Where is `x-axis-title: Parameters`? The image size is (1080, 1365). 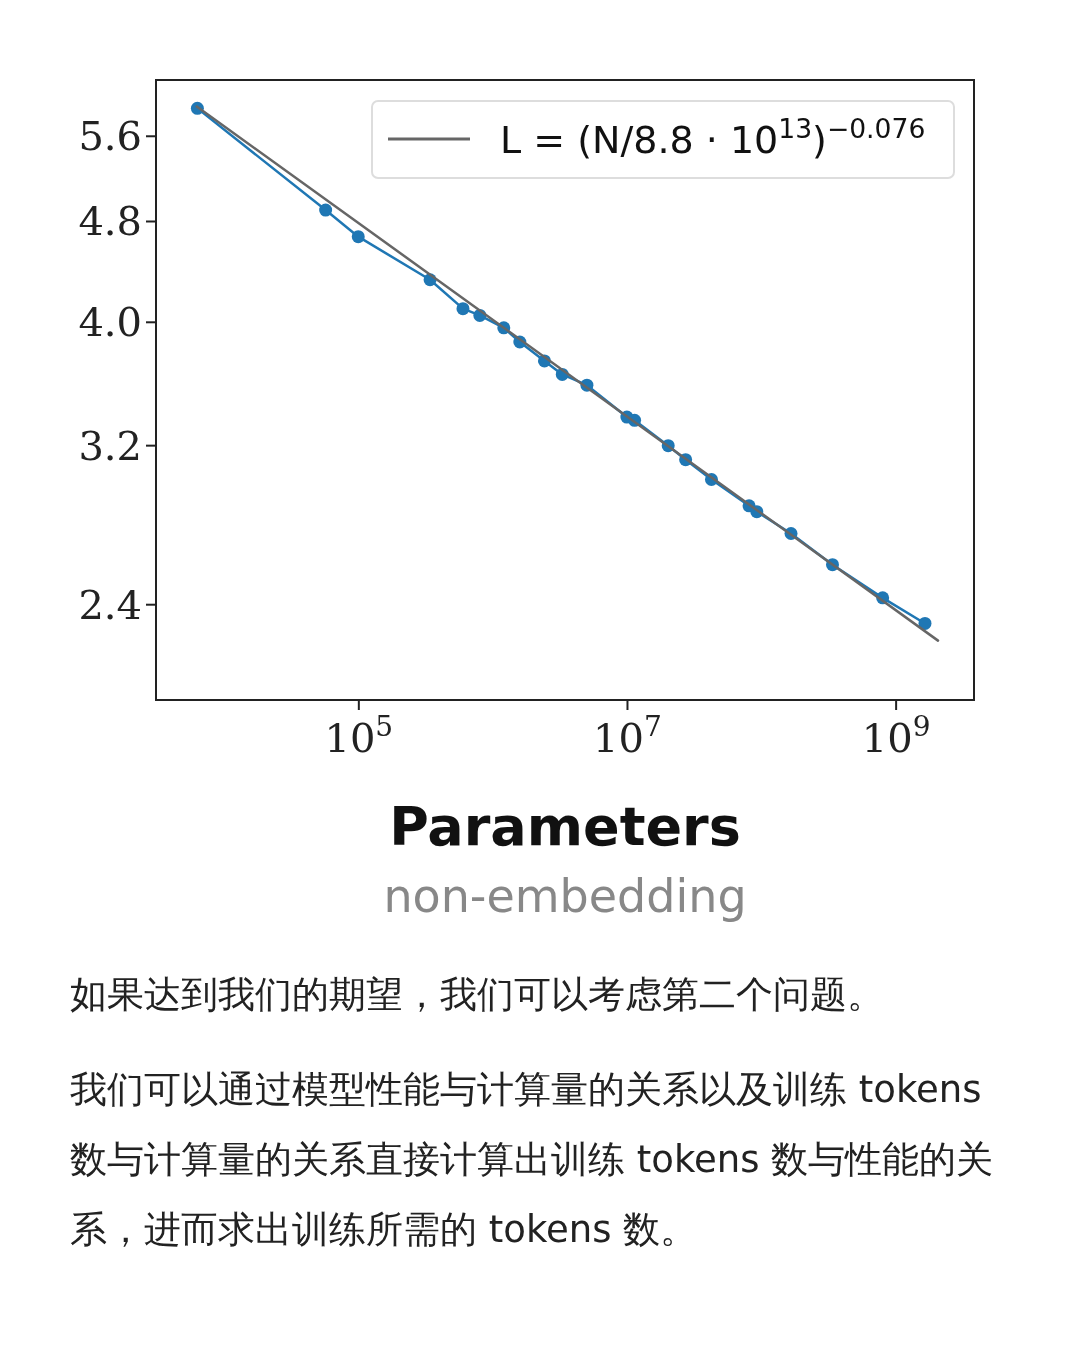
x-axis-title: Parameters is located at coordinates (565, 826).